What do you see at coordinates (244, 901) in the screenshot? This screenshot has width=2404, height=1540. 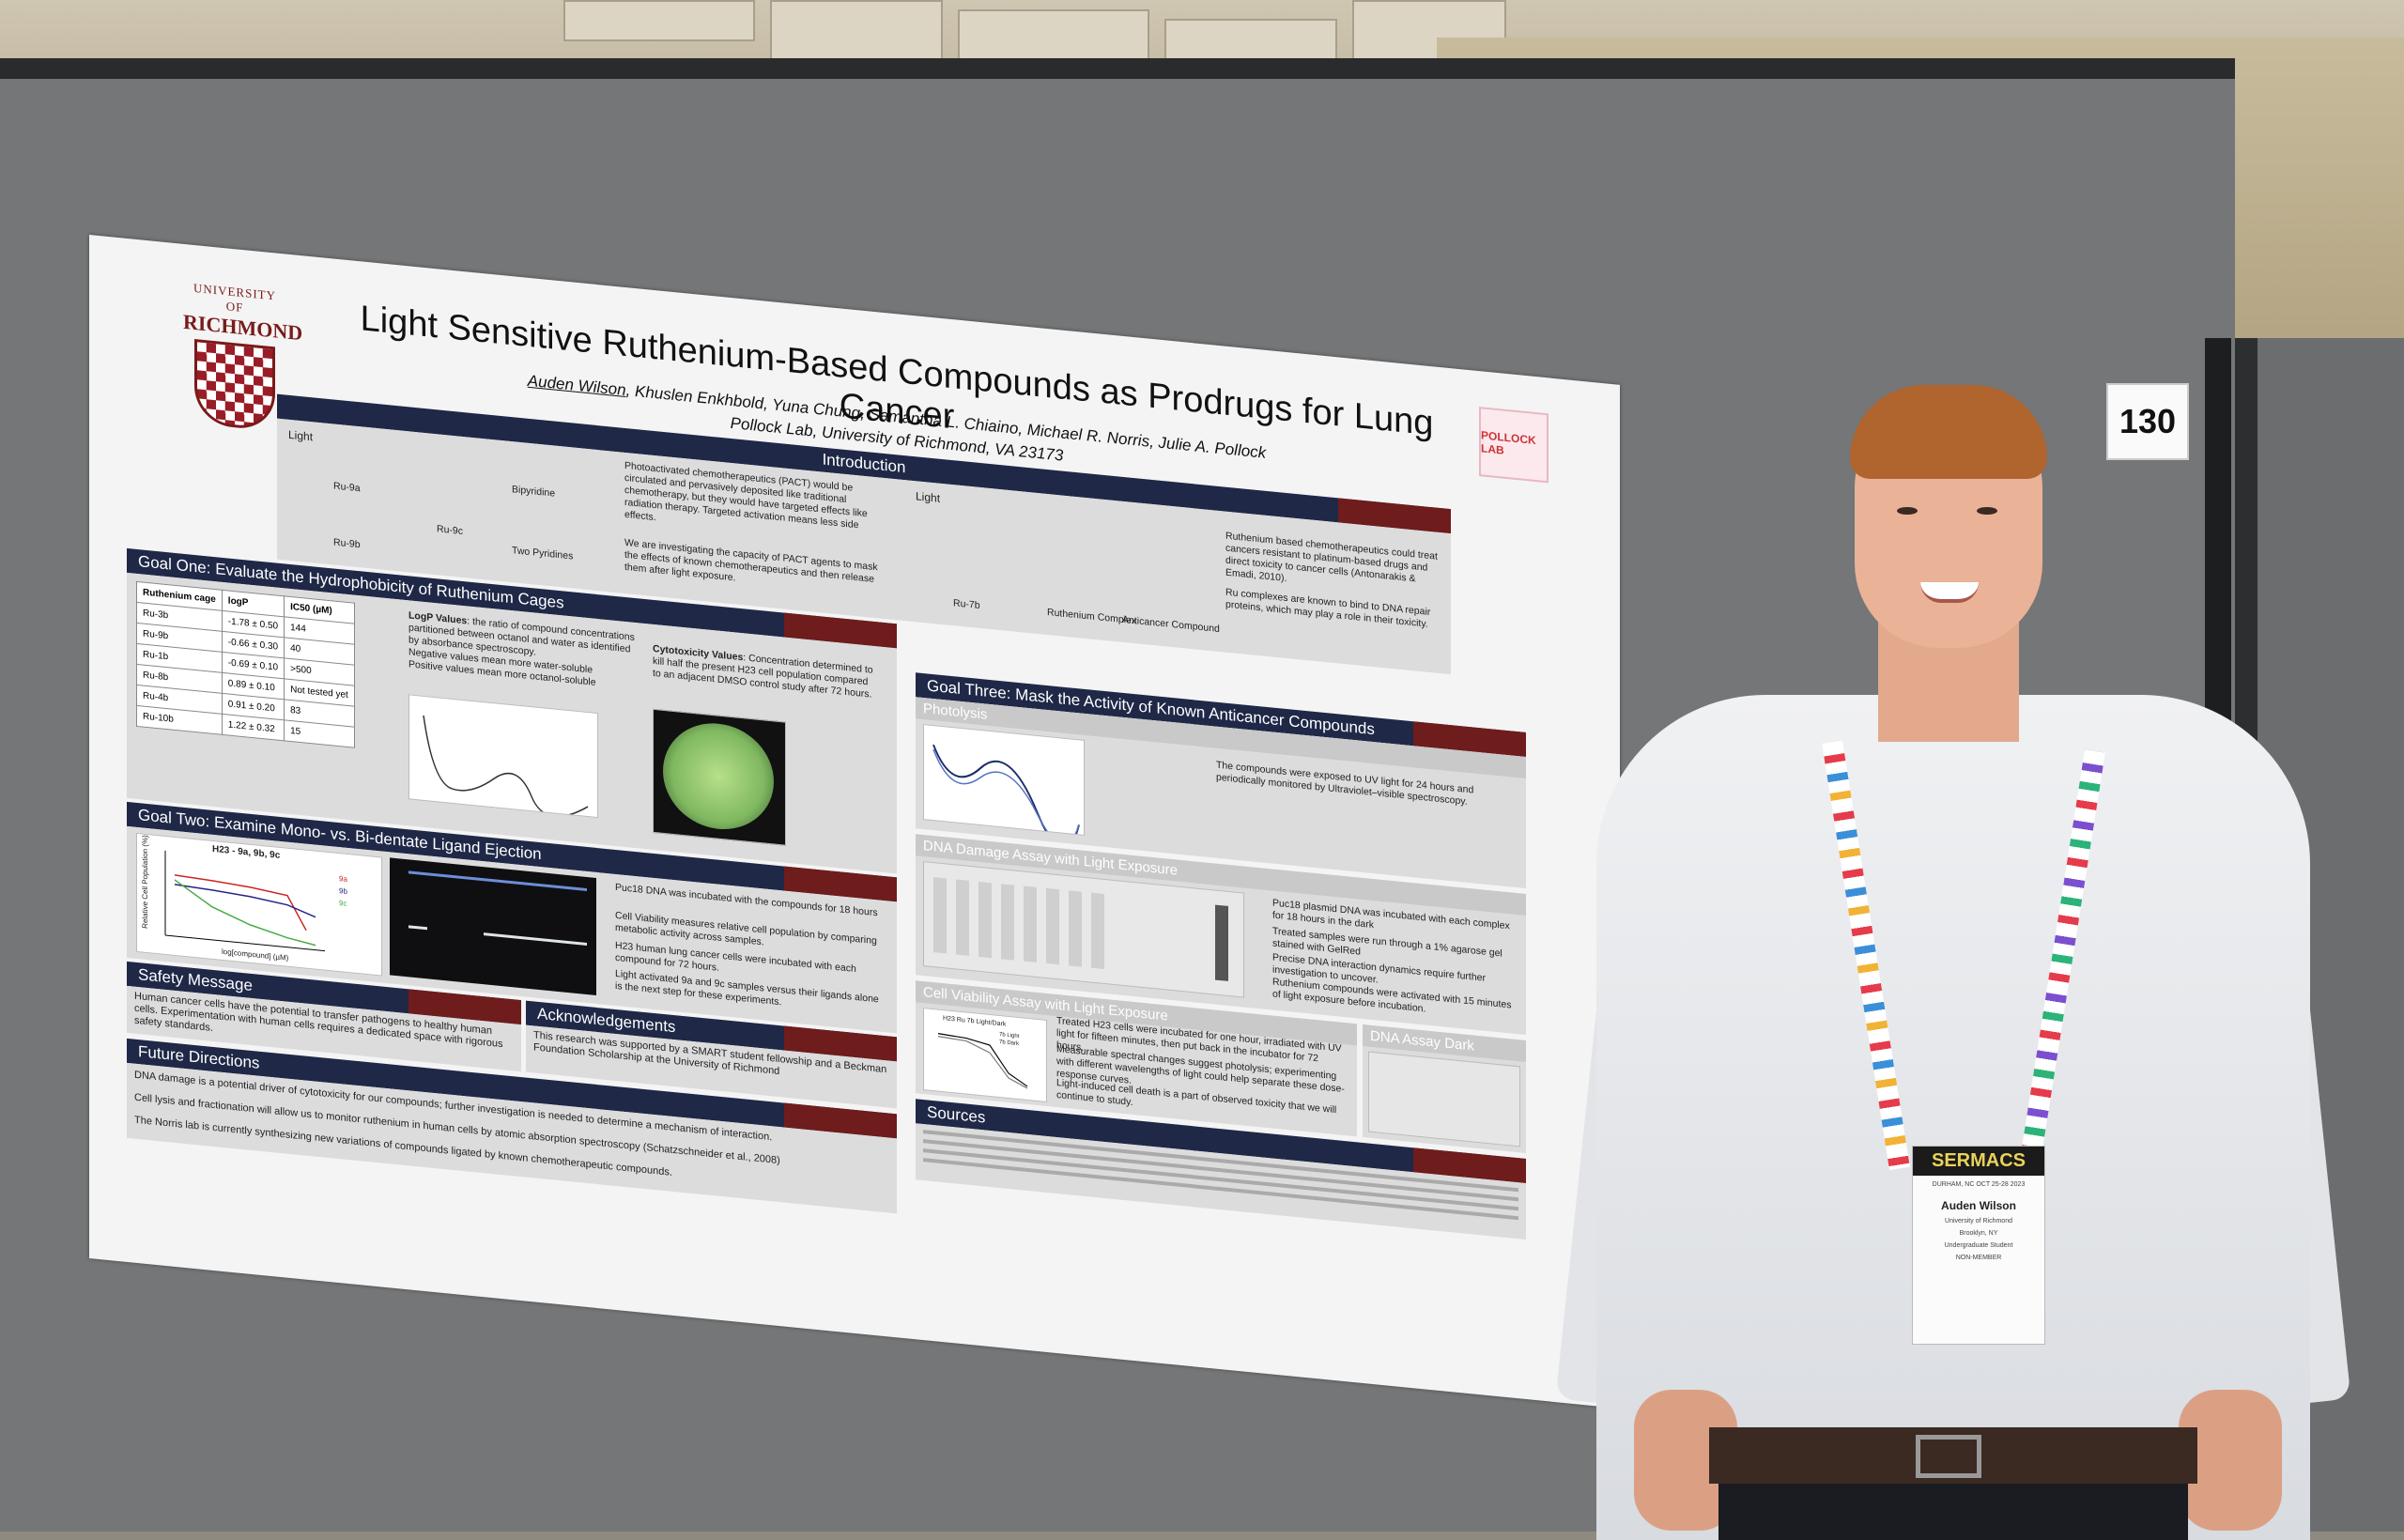 I see `dose-response-plot` at bounding box center [244, 901].